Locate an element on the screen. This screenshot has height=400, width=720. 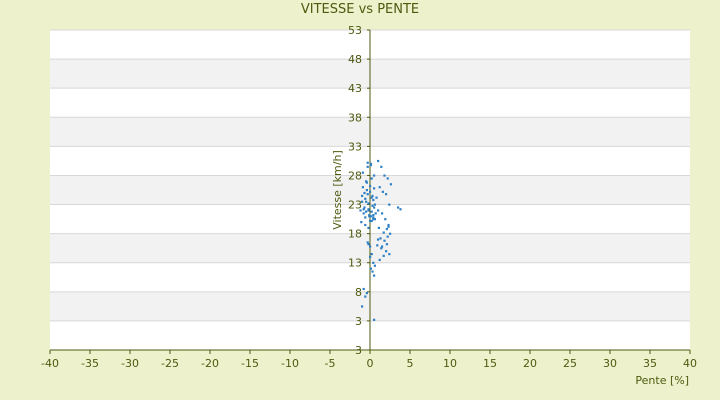
x-tick-label: 30 is located at coordinates (610, 363).